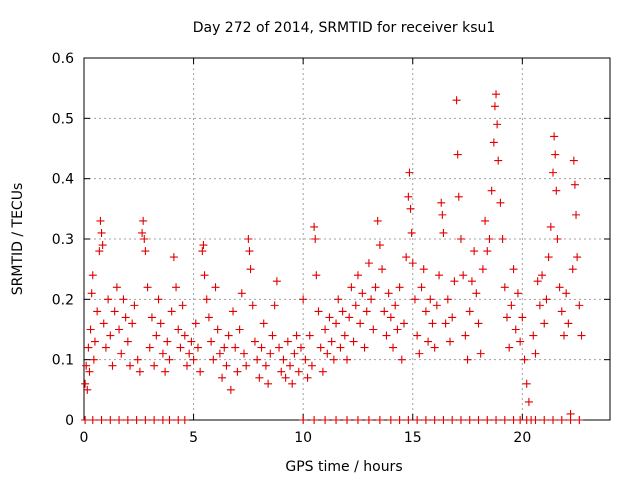 This screenshot has height=480, width=640. What do you see at coordinates (18, 239) in the screenshot?
I see `y-axis-label: SRMTID / TECUs` at bounding box center [18, 239].